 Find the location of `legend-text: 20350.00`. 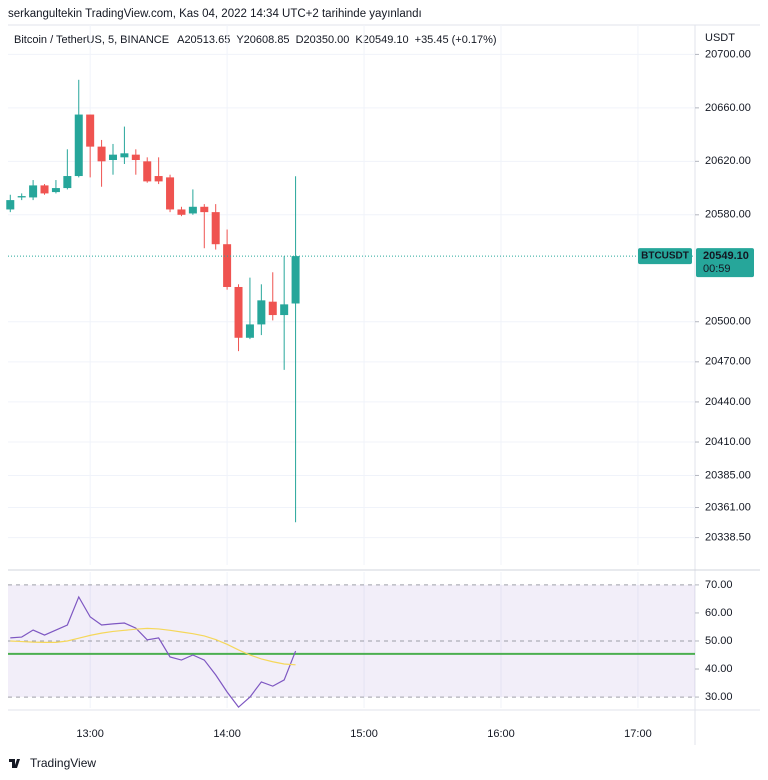

legend-text: 20350.00 is located at coordinates (327, 40).